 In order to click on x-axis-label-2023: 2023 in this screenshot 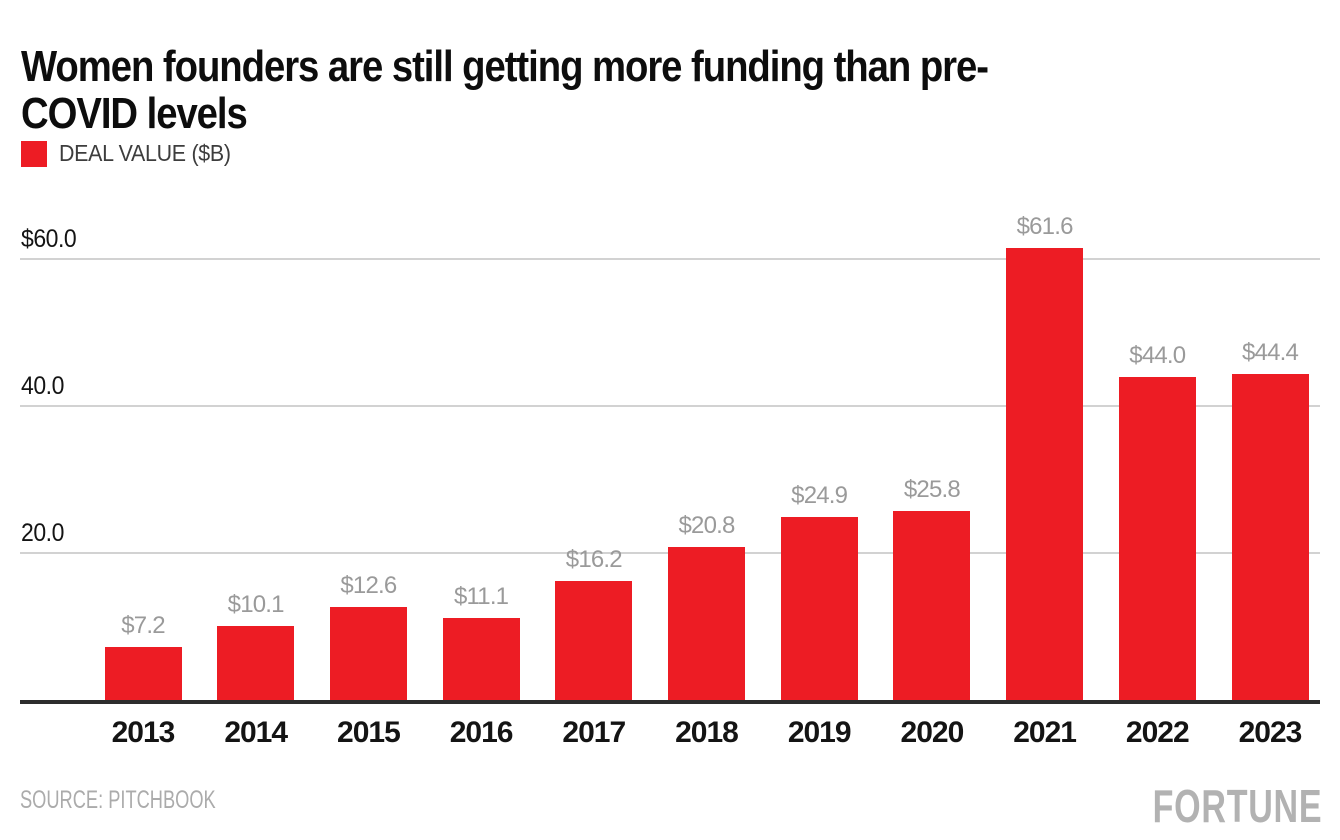, I will do `click(1270, 732)`.